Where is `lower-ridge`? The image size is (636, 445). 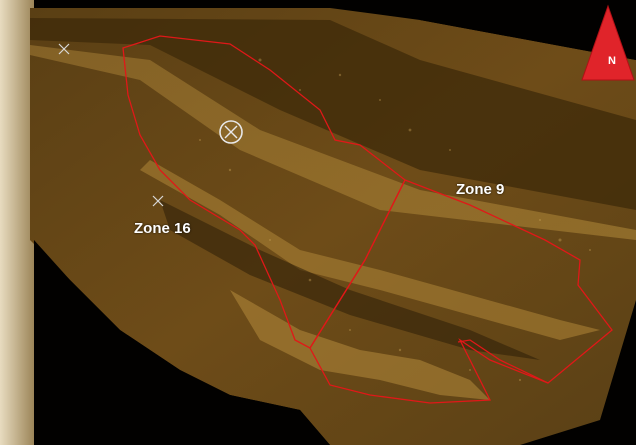 lower-ridge is located at coordinates (360, 345).